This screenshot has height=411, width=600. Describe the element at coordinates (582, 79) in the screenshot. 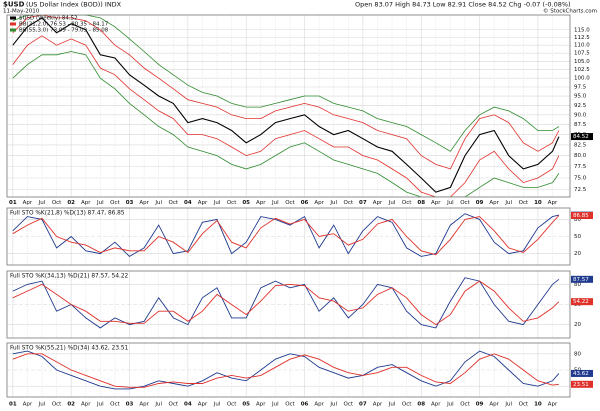

I see `y-tick-label: 100.0` at that location.